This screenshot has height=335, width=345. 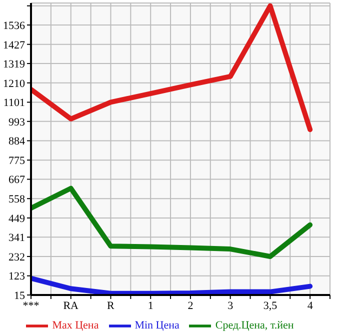 I want to click on y-tick-label: 449, so click(x=17, y=218).